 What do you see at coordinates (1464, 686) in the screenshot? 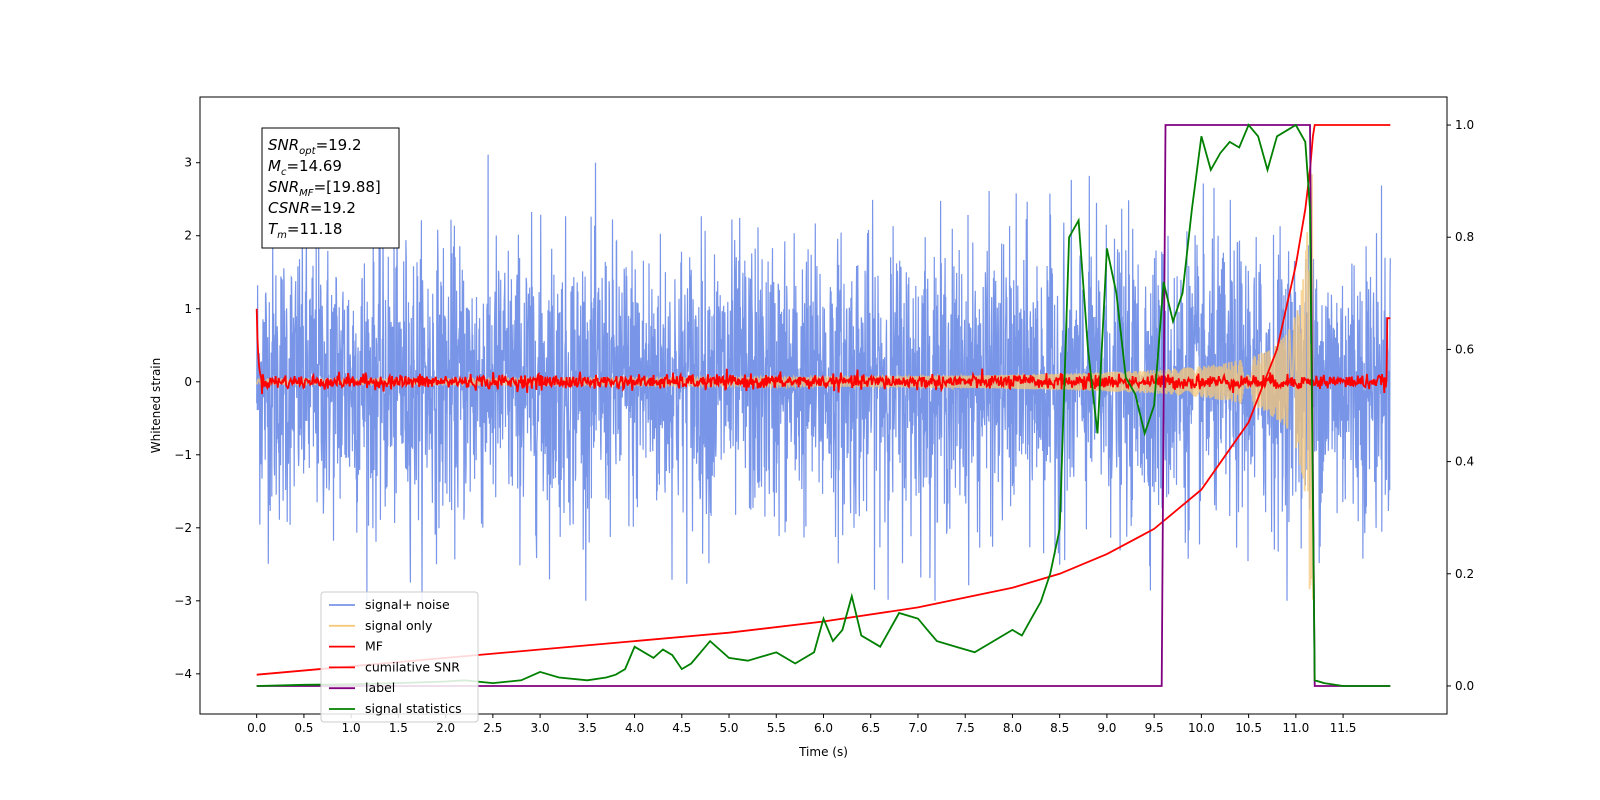
I see `y2-tick-label: 0.0` at bounding box center [1464, 686].